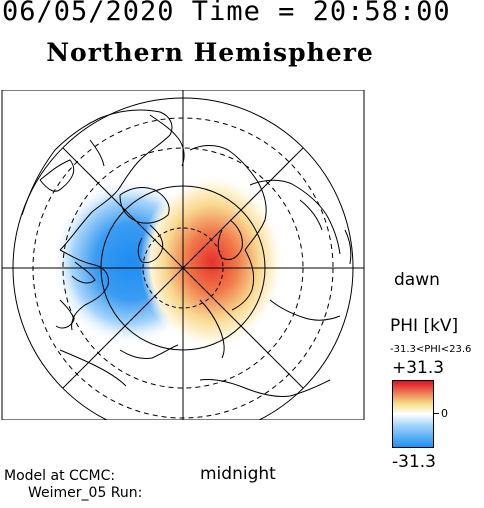 This screenshot has width=484, height=508. What do you see at coordinates (60, 476) in the screenshot?
I see `credit-line-1: Model at CCMC:` at bounding box center [60, 476].